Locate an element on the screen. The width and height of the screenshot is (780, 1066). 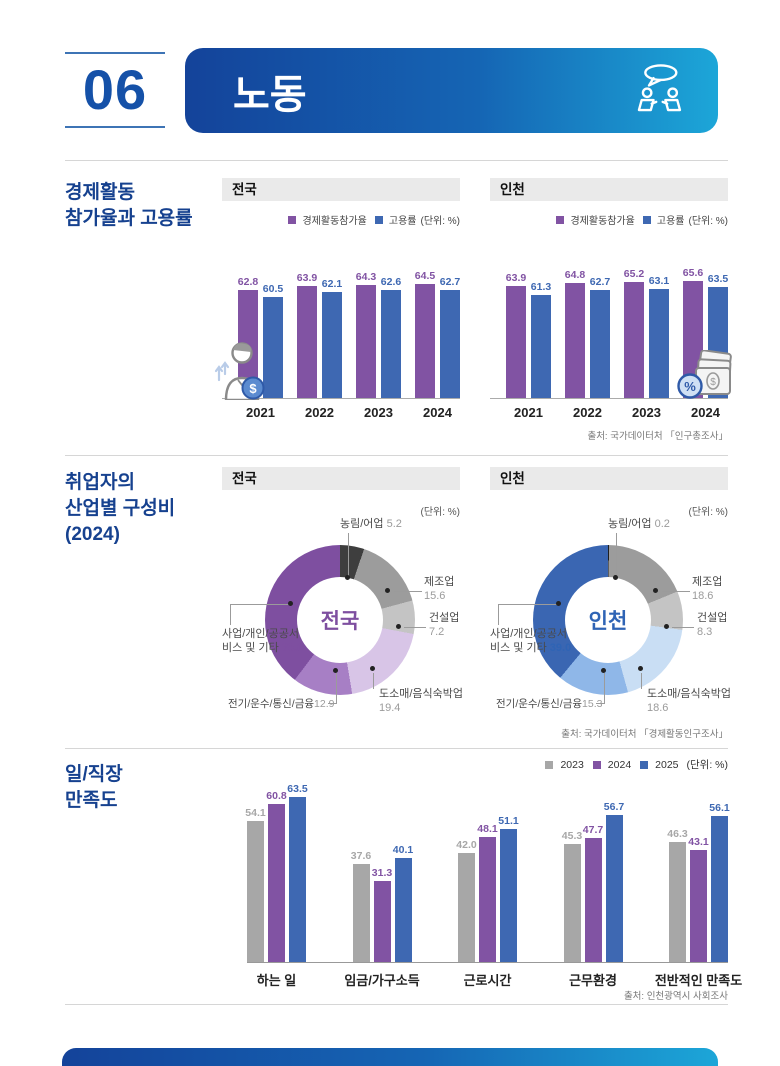
legend-label-2023: 2023 is located at coordinates (572, 764).